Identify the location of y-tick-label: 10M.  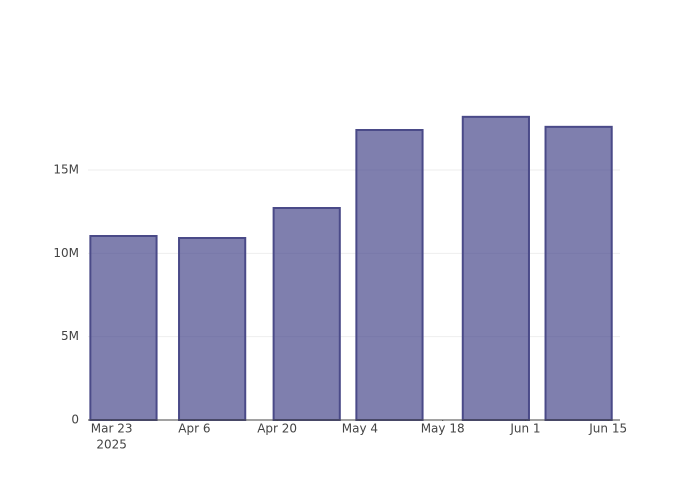
(66, 253).